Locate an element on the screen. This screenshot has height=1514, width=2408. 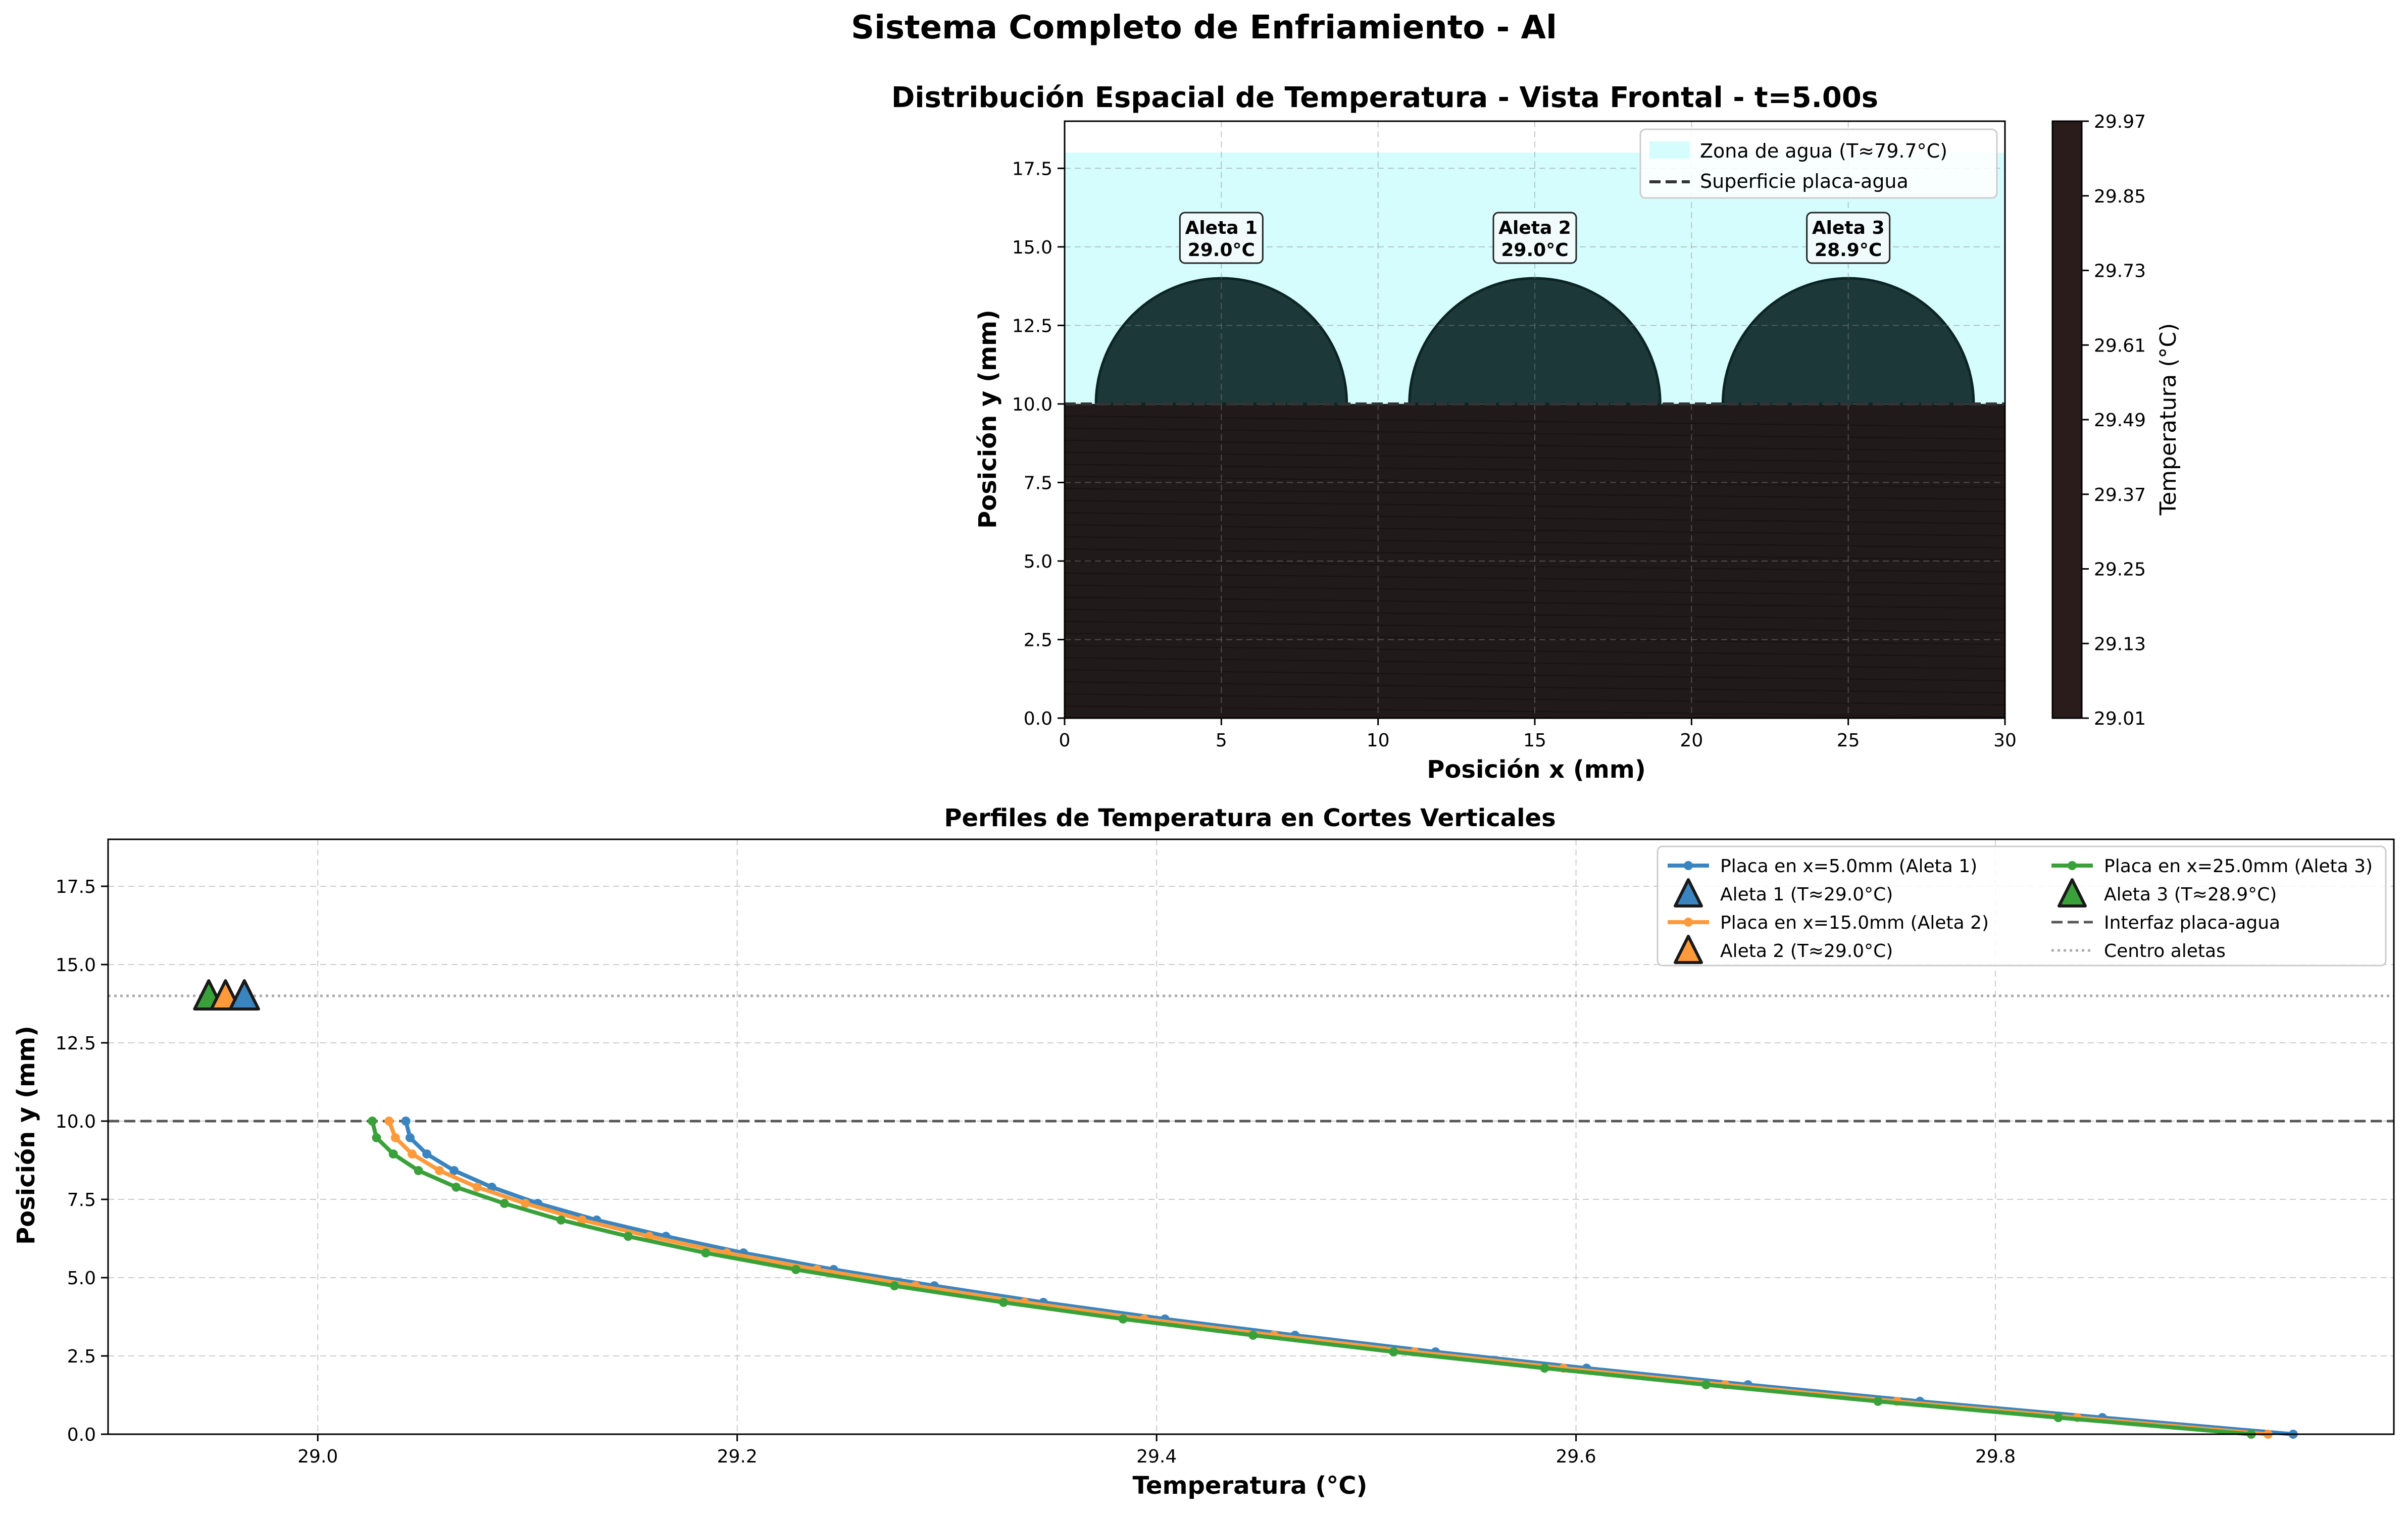
colorbar-tick-label: 29.25 is located at coordinates (2120, 570).